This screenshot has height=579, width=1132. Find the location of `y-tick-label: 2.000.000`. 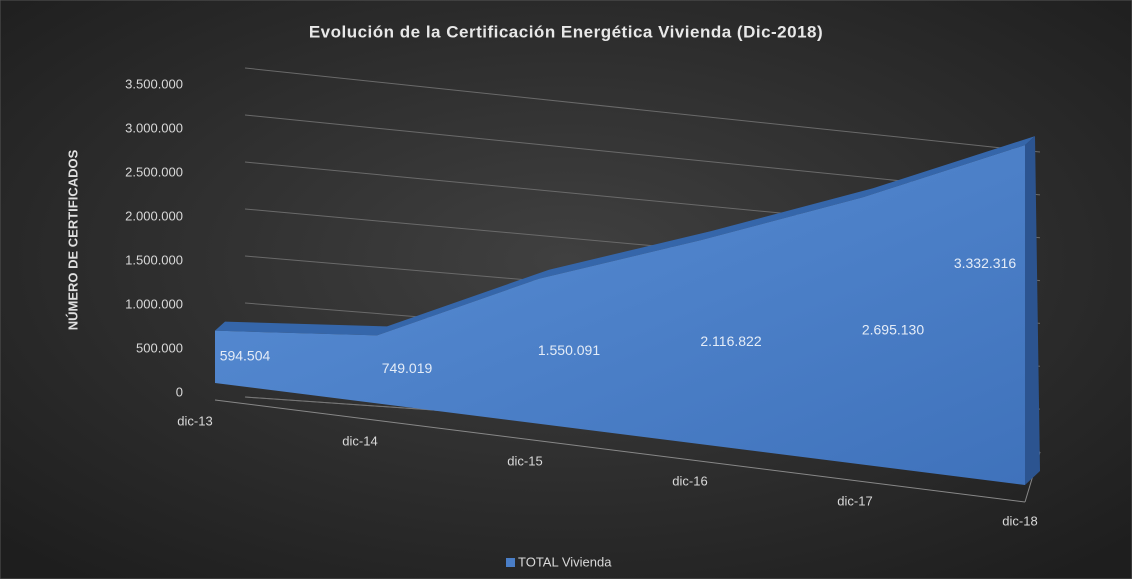

y-tick-label: 2.000.000 is located at coordinates (154, 215).